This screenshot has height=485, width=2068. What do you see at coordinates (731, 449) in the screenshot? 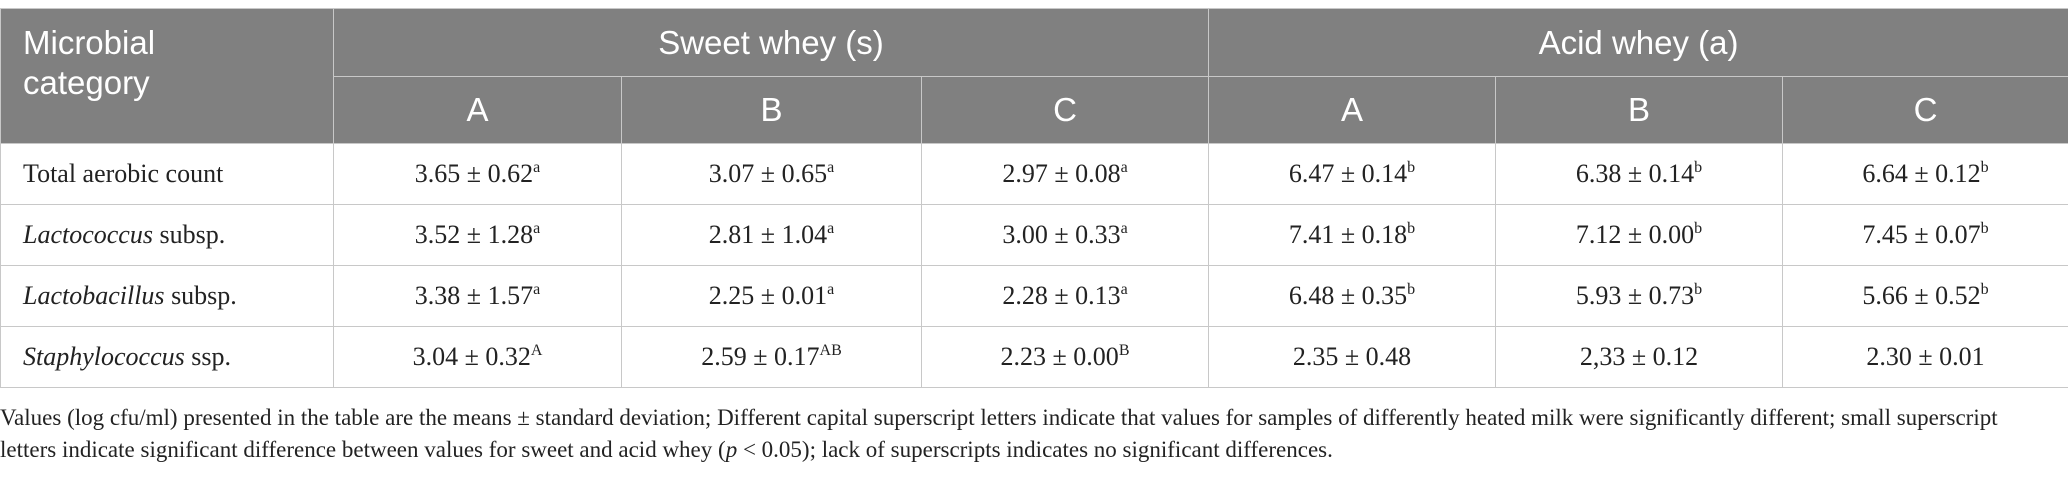
I see `footnote-p-symbol: p` at bounding box center [731, 449].